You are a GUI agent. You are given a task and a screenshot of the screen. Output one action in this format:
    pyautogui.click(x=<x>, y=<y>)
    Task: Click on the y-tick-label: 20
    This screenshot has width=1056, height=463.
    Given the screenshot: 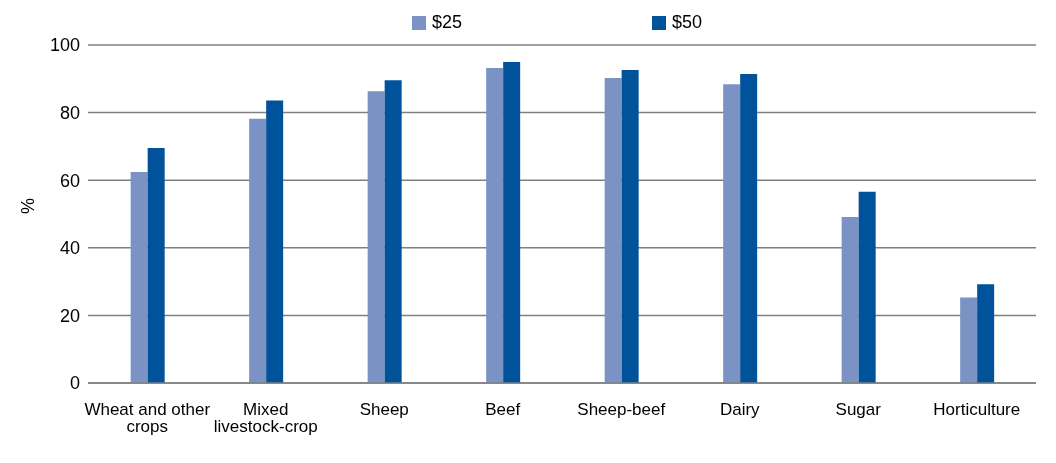 What is the action you would take?
    pyautogui.click(x=69, y=315)
    